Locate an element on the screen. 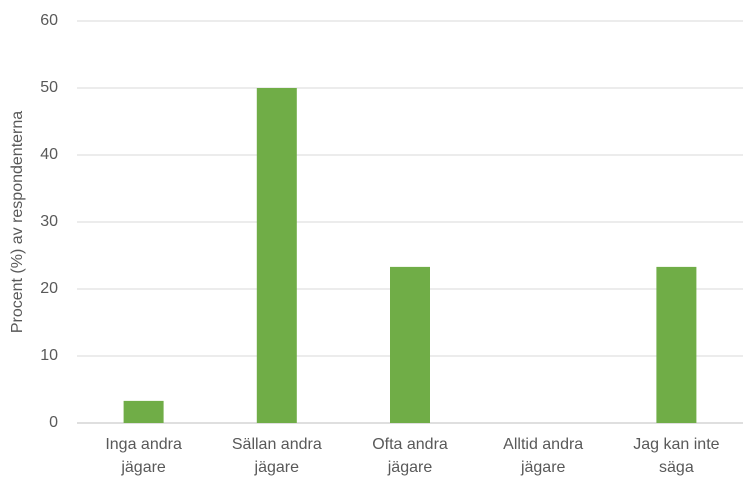 The height and width of the screenshot is (482, 743). x-tick-label: Alltid andra jägare is located at coordinates (543, 456).